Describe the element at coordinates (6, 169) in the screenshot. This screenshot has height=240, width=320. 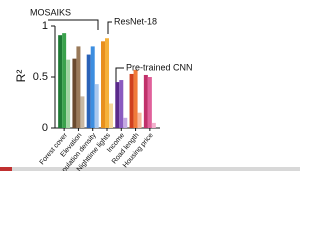
I see `video-progress` at that location.